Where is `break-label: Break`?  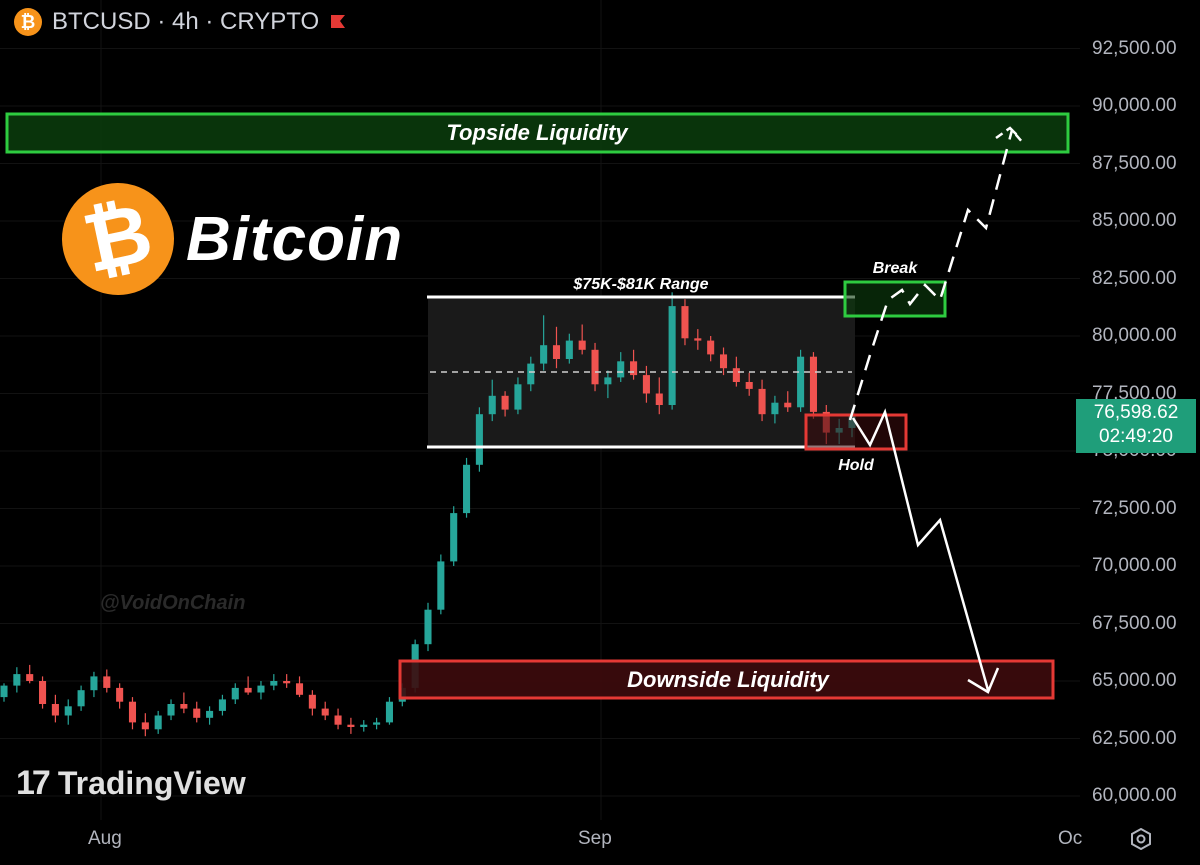
break-label: Break is located at coordinates (896, 268).